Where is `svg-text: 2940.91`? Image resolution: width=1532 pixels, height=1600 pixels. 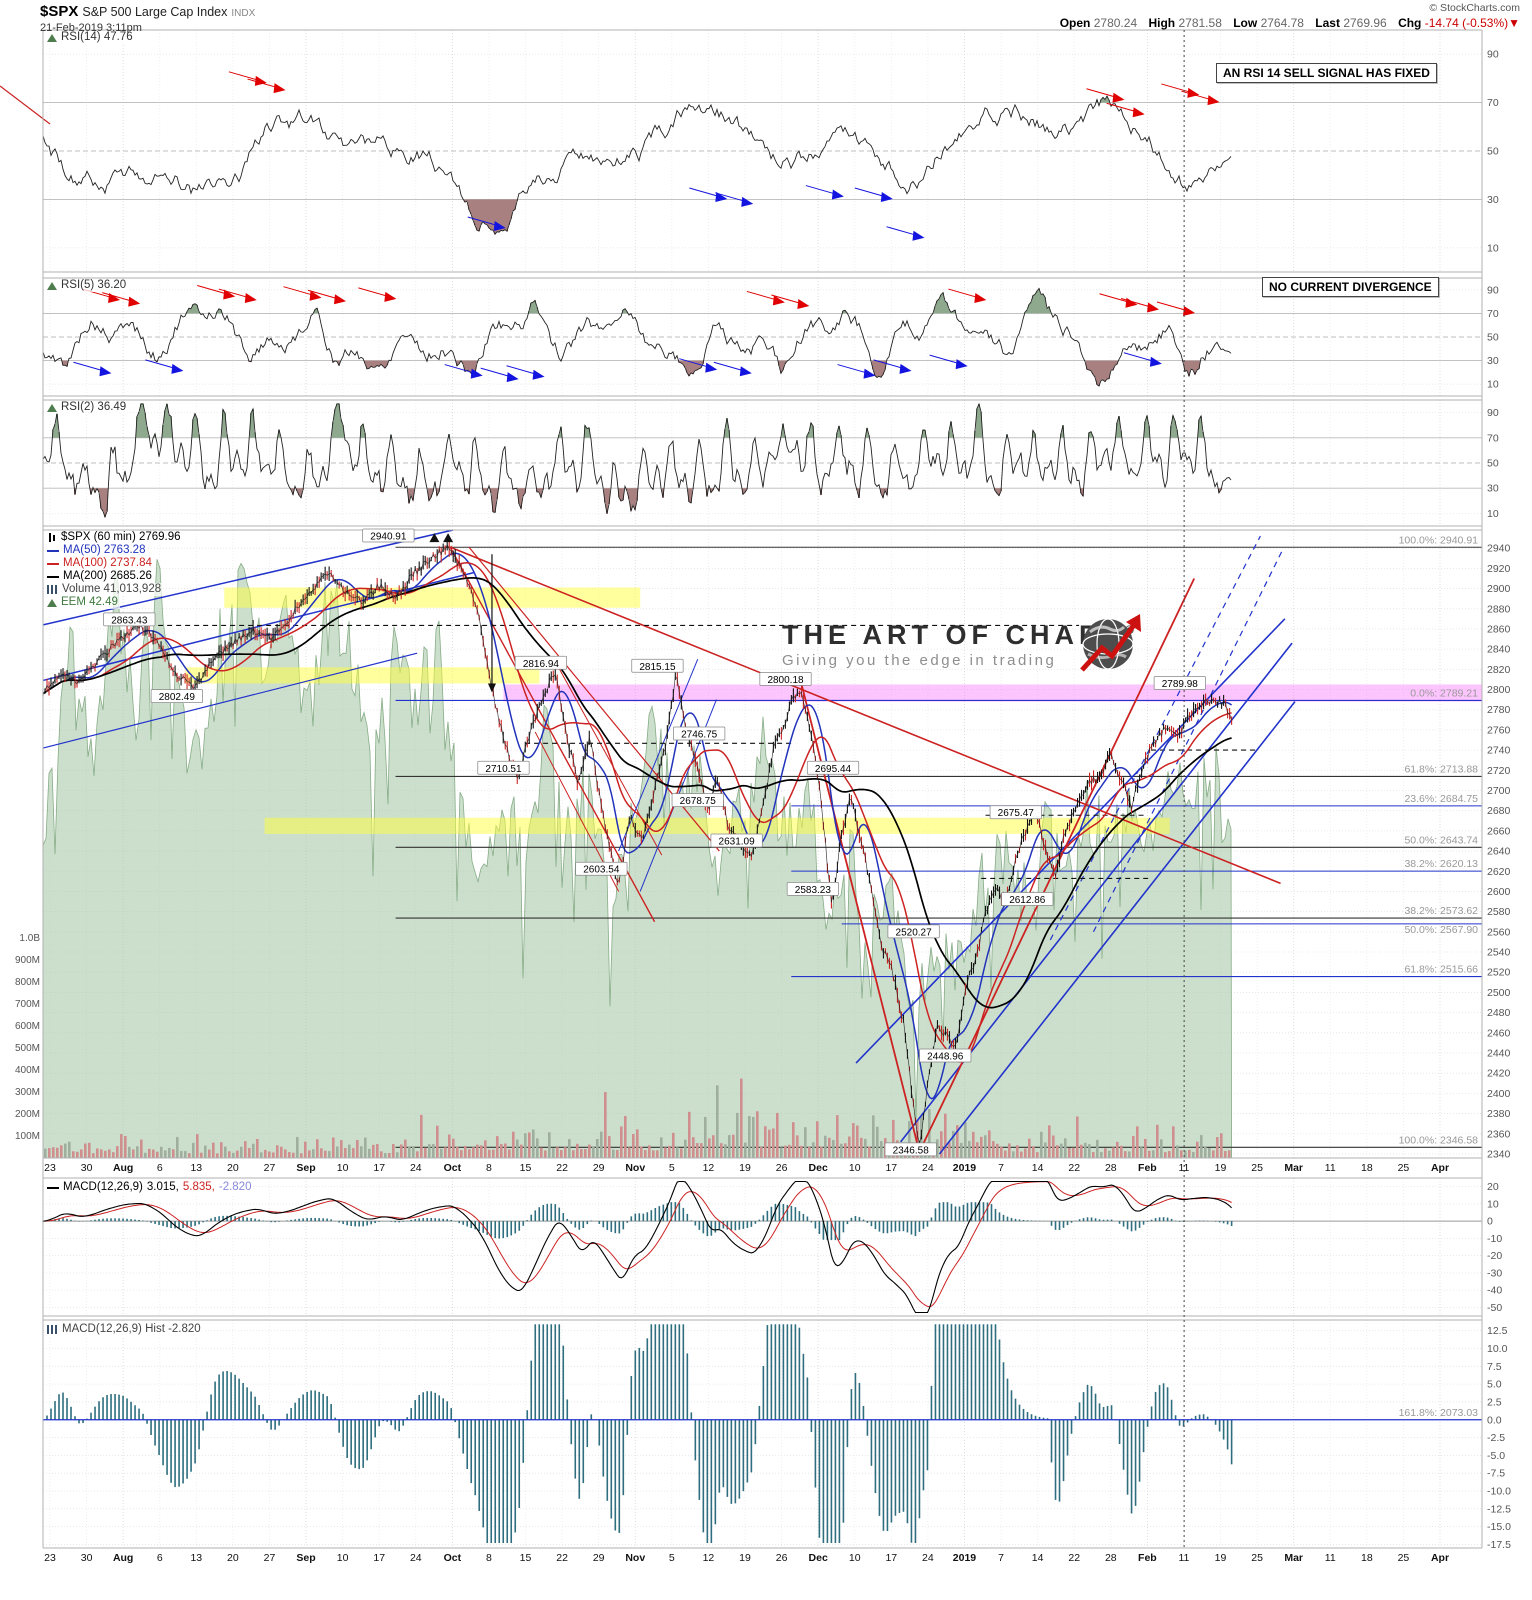
svg-text: 2940.91 is located at coordinates (388, 537).